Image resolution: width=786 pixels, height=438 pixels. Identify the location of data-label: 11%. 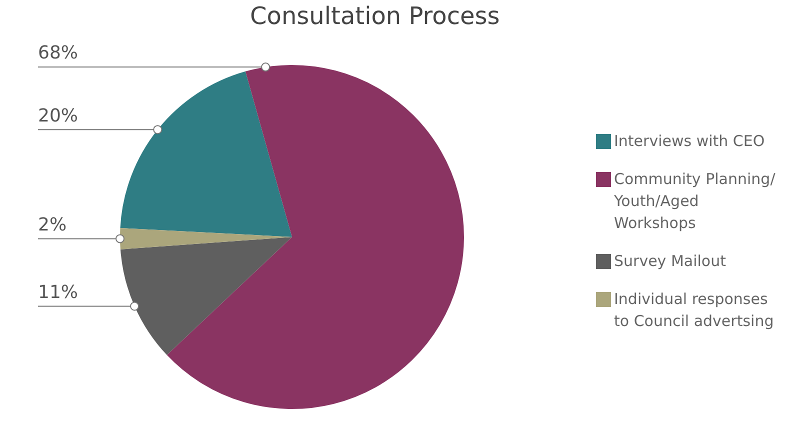
(58, 292).